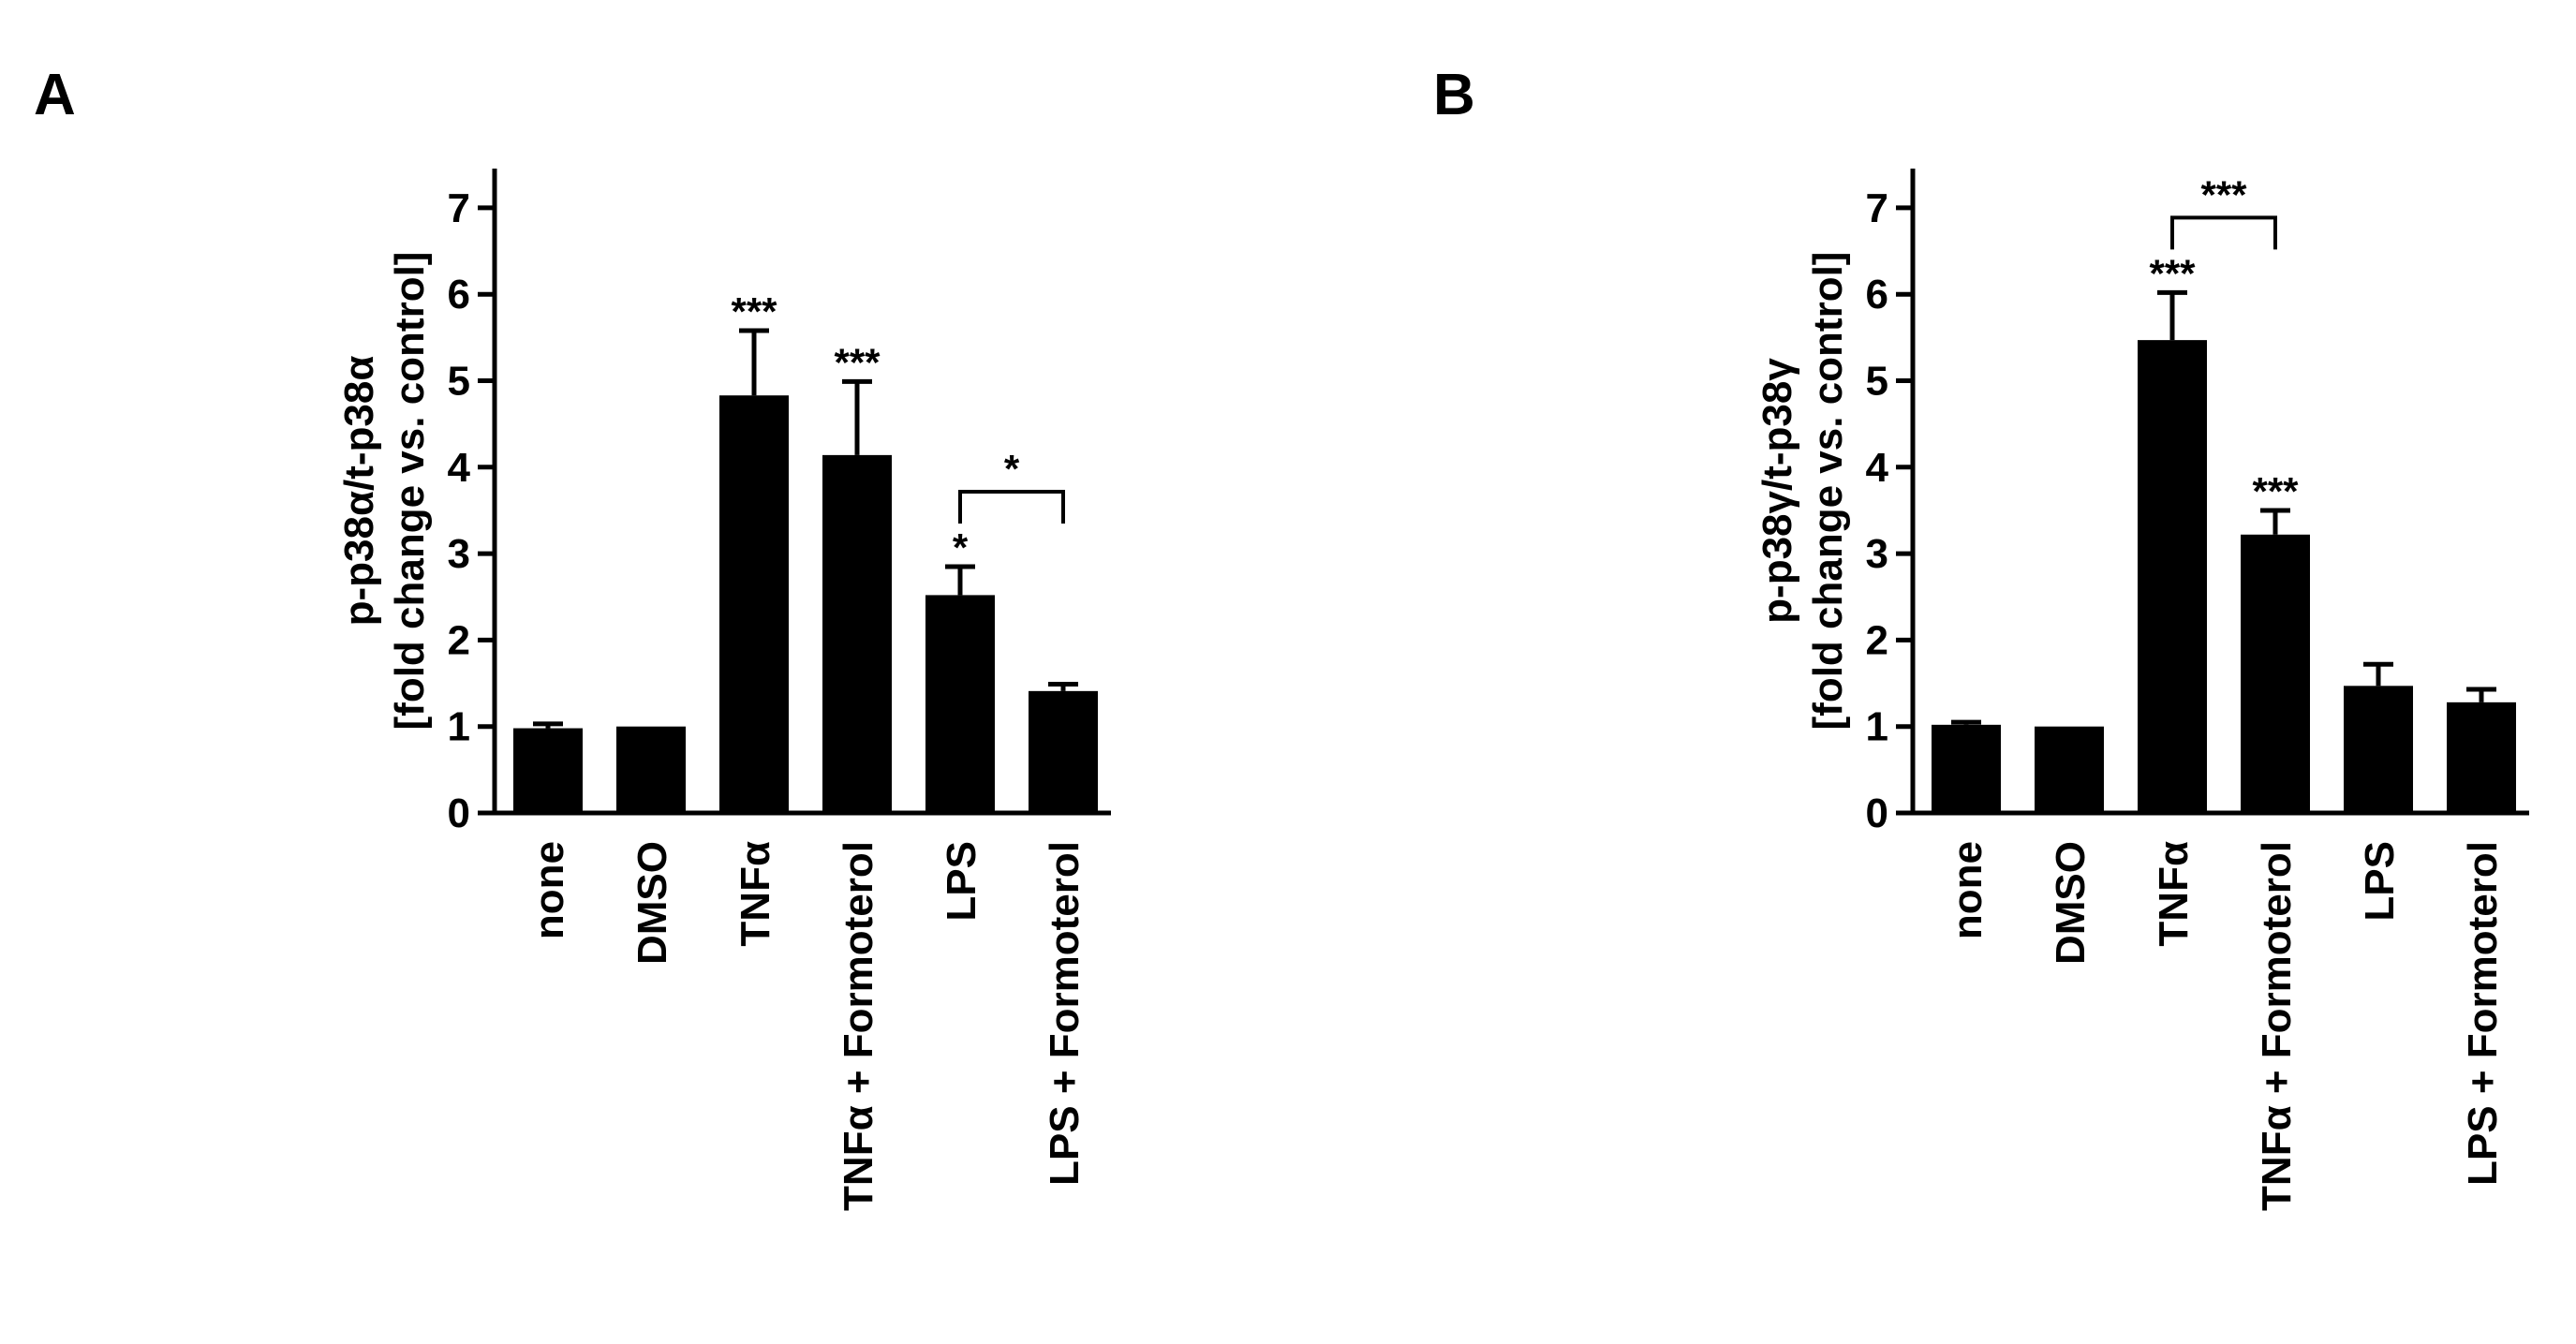 The width and height of the screenshot is (2576, 1344). I want to click on panel-letter: A, so click(55, 95).